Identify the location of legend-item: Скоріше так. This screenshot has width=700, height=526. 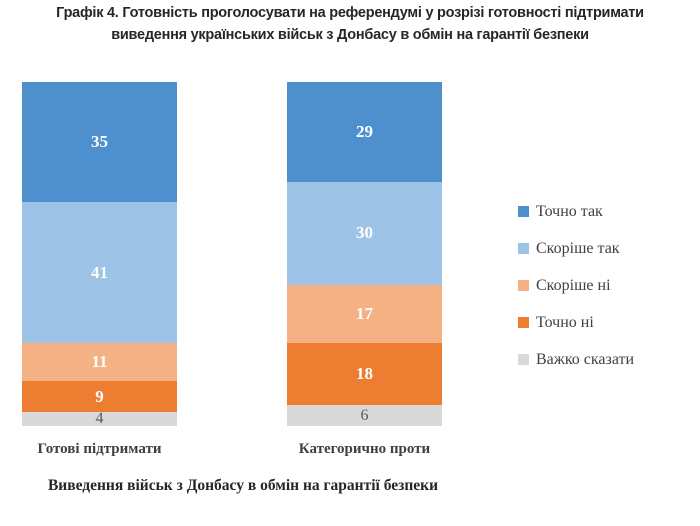
(608, 248).